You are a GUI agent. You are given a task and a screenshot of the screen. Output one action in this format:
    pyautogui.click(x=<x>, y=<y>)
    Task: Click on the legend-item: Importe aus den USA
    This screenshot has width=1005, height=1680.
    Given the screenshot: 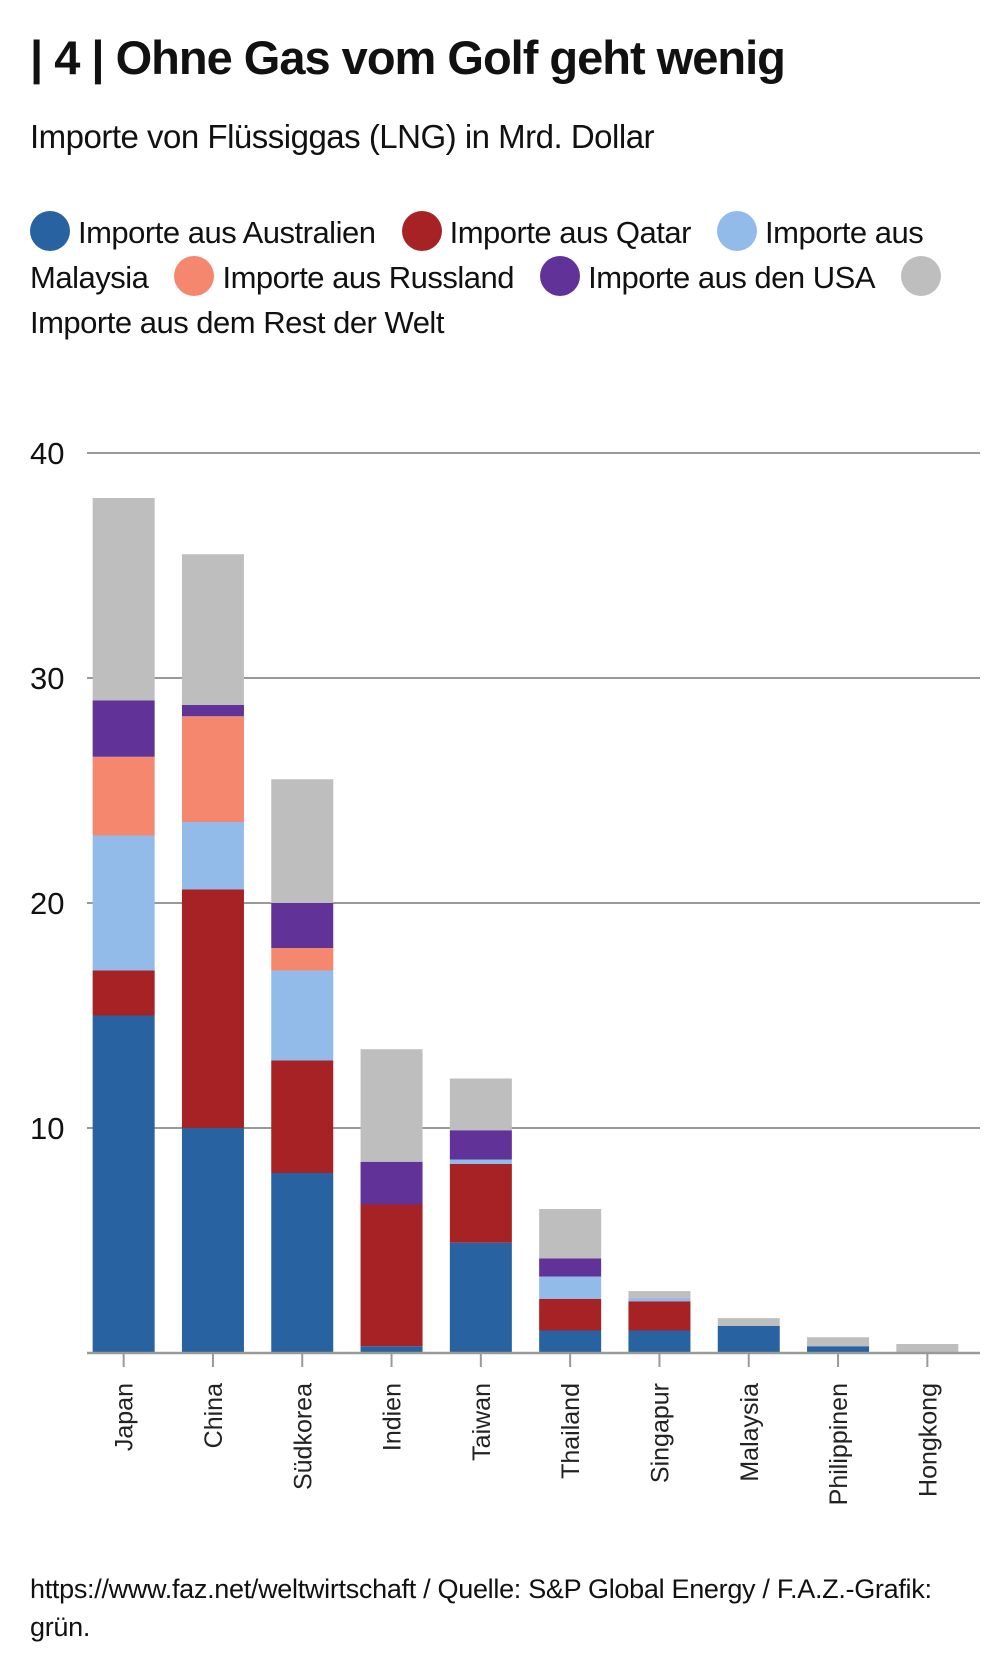 What is the action you would take?
    pyautogui.click(x=708, y=276)
    